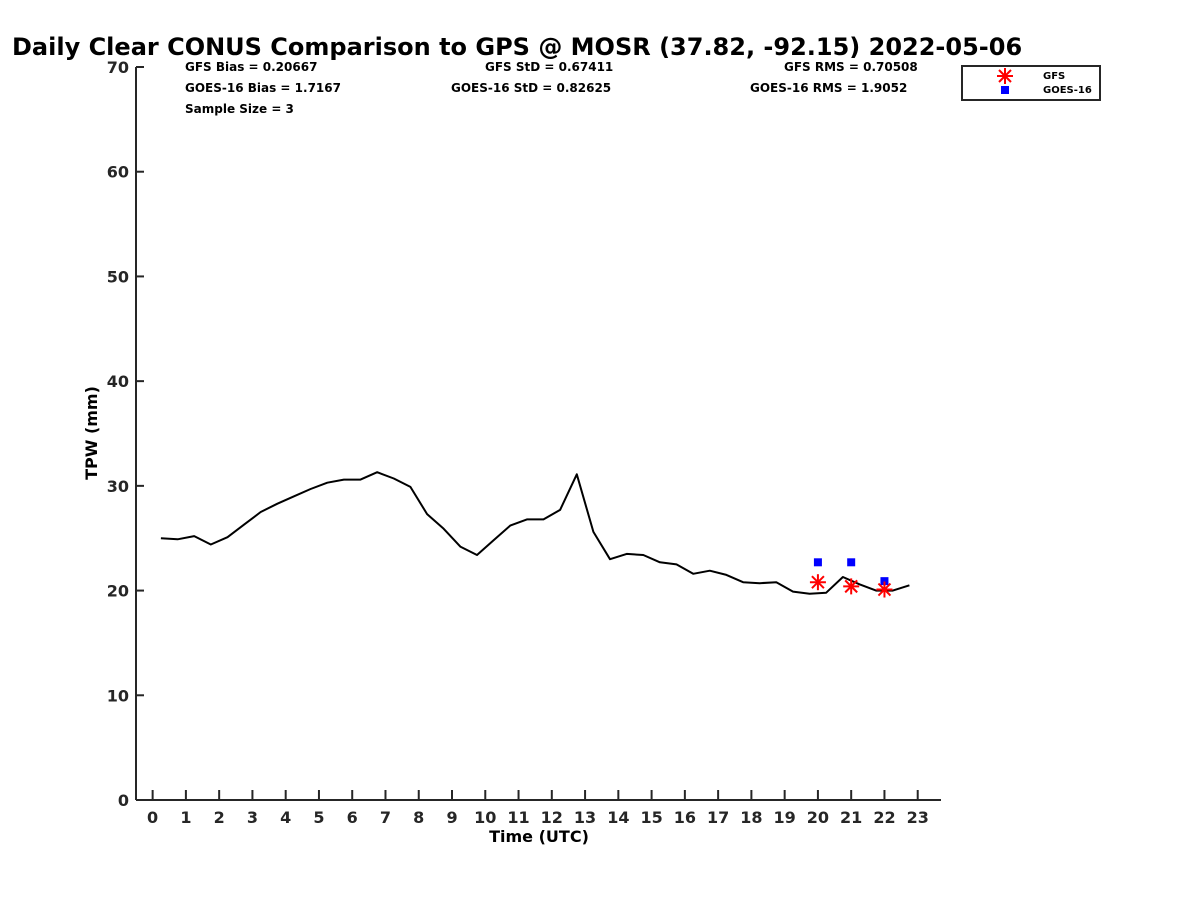 The width and height of the screenshot is (1200, 900). Describe the element at coordinates (538, 808) in the screenshot. I see `x-ticks: 0 1 2 3 4 5 6 7 8 9 10 11 12 13 14 15 16 17 18 19 20 21 22 23` at that location.